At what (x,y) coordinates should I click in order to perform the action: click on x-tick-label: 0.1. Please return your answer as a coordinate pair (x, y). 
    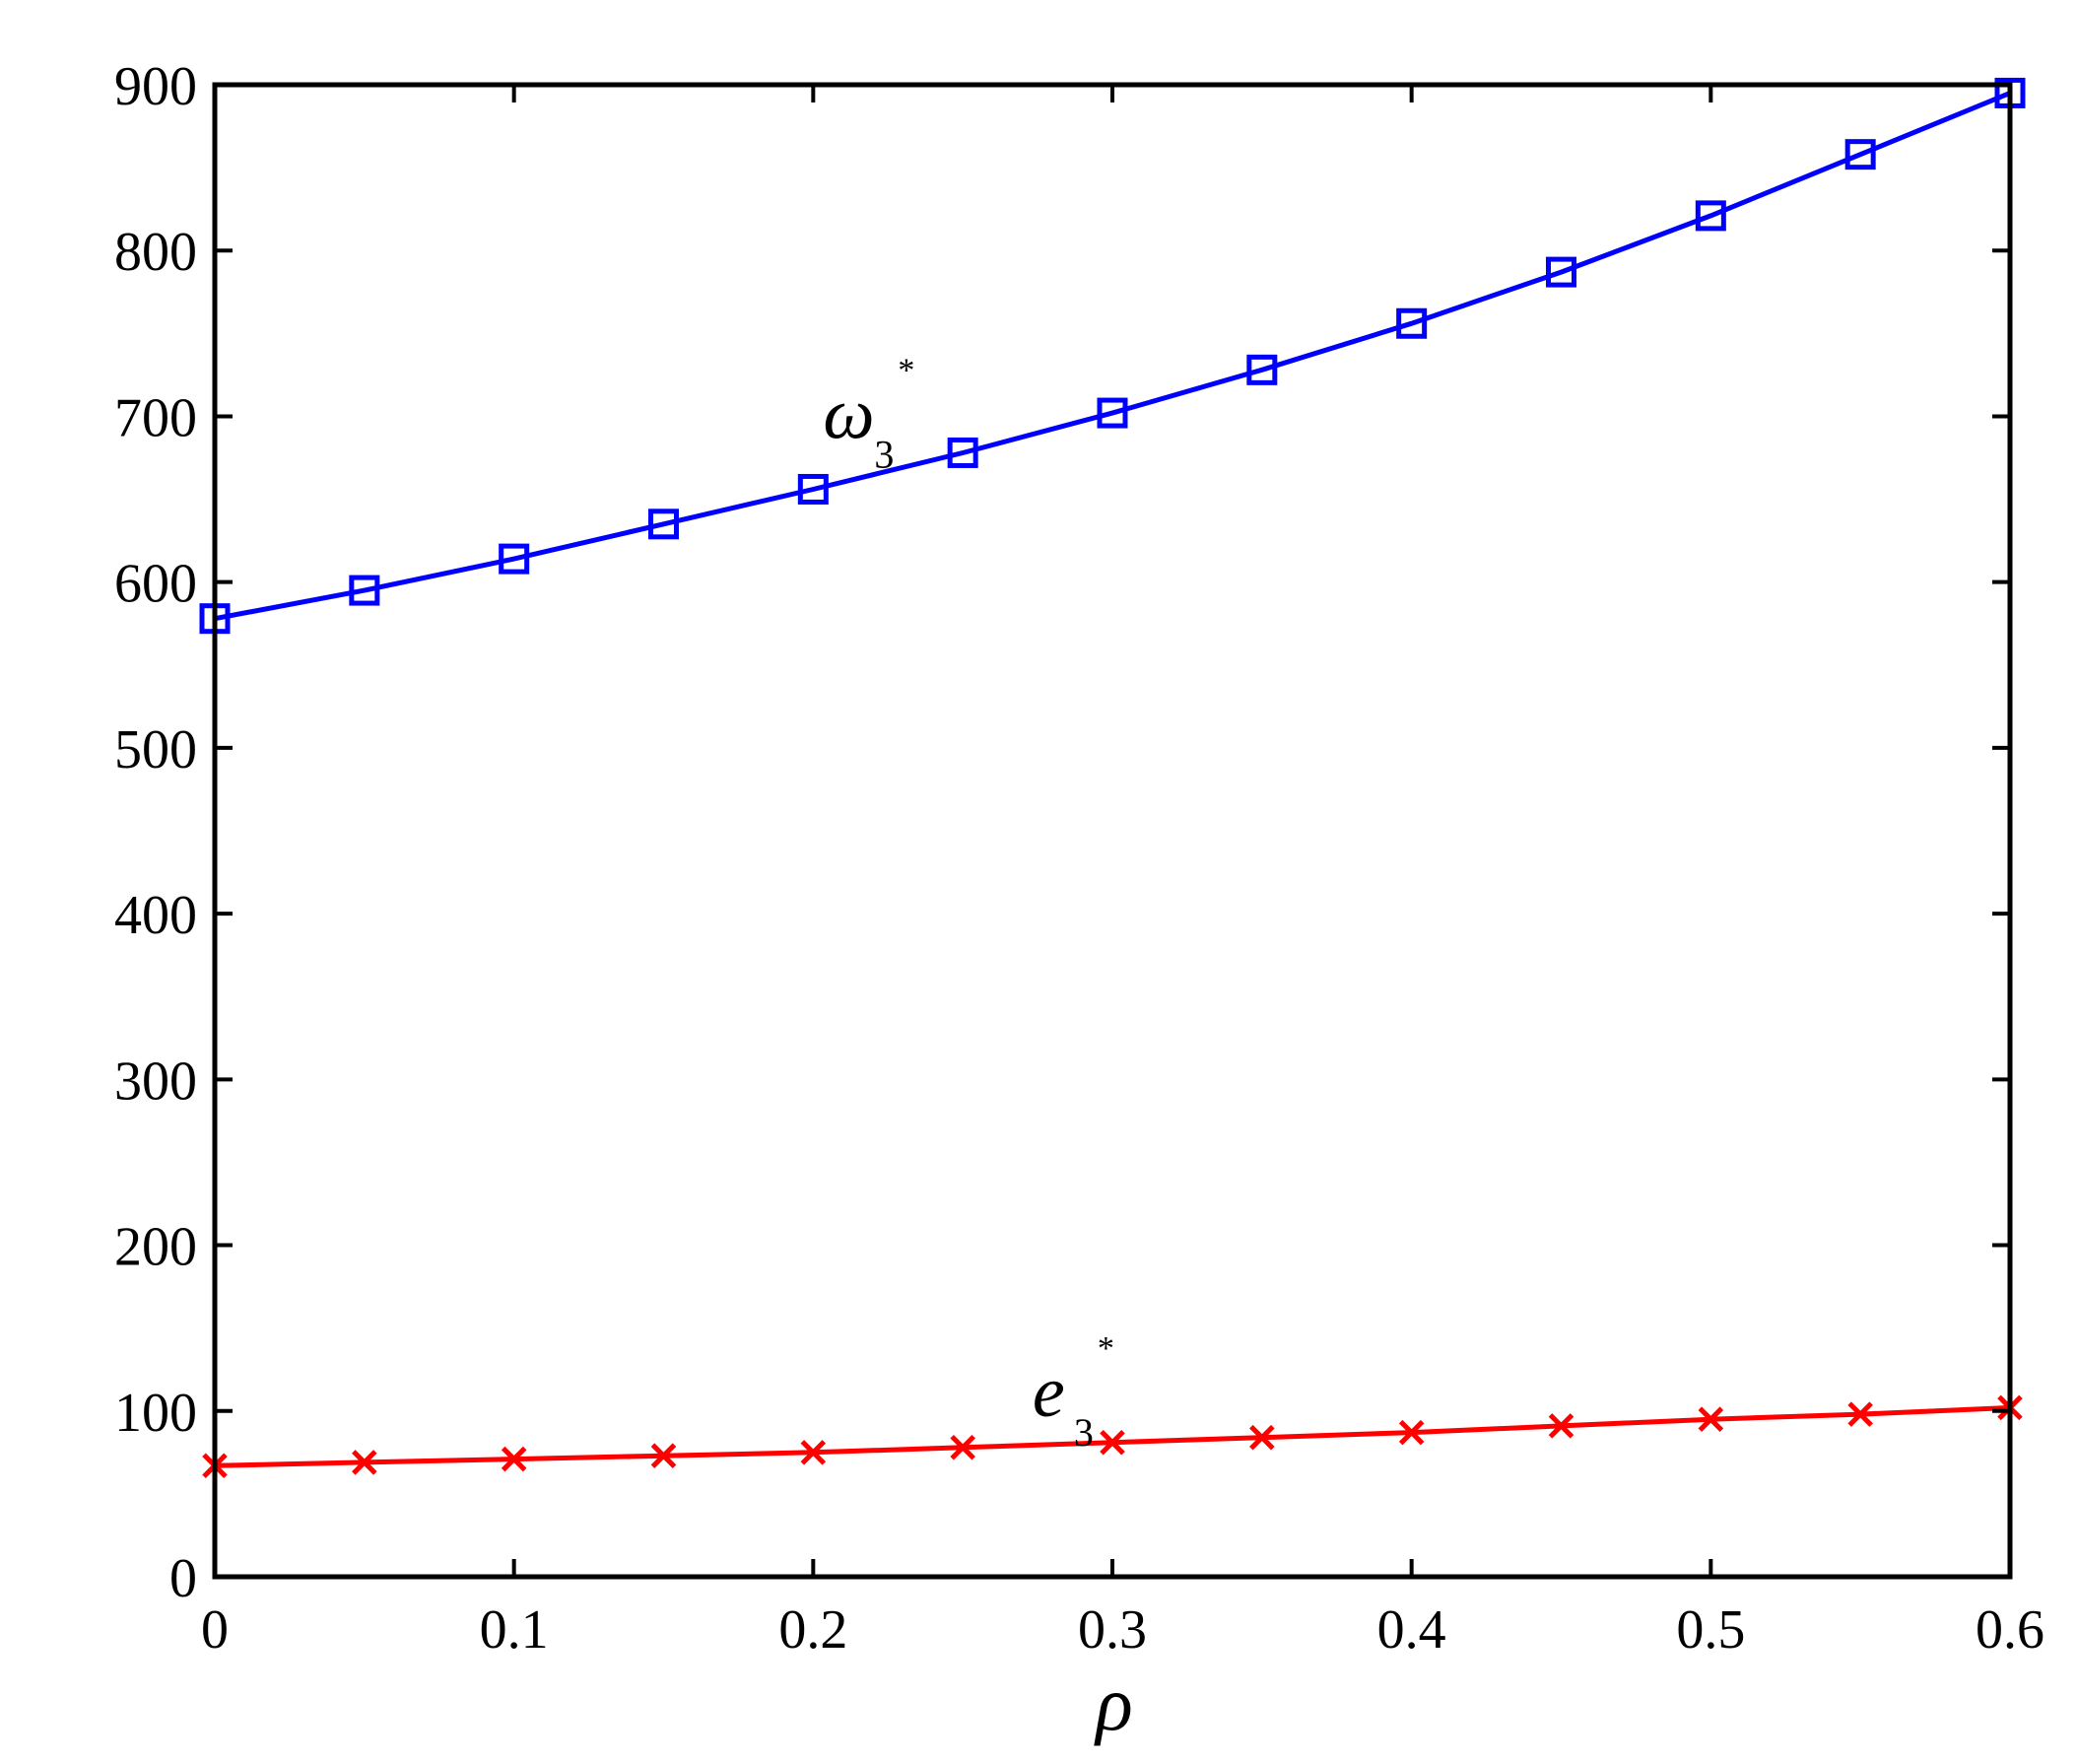
    Looking at the image, I should click on (515, 1630).